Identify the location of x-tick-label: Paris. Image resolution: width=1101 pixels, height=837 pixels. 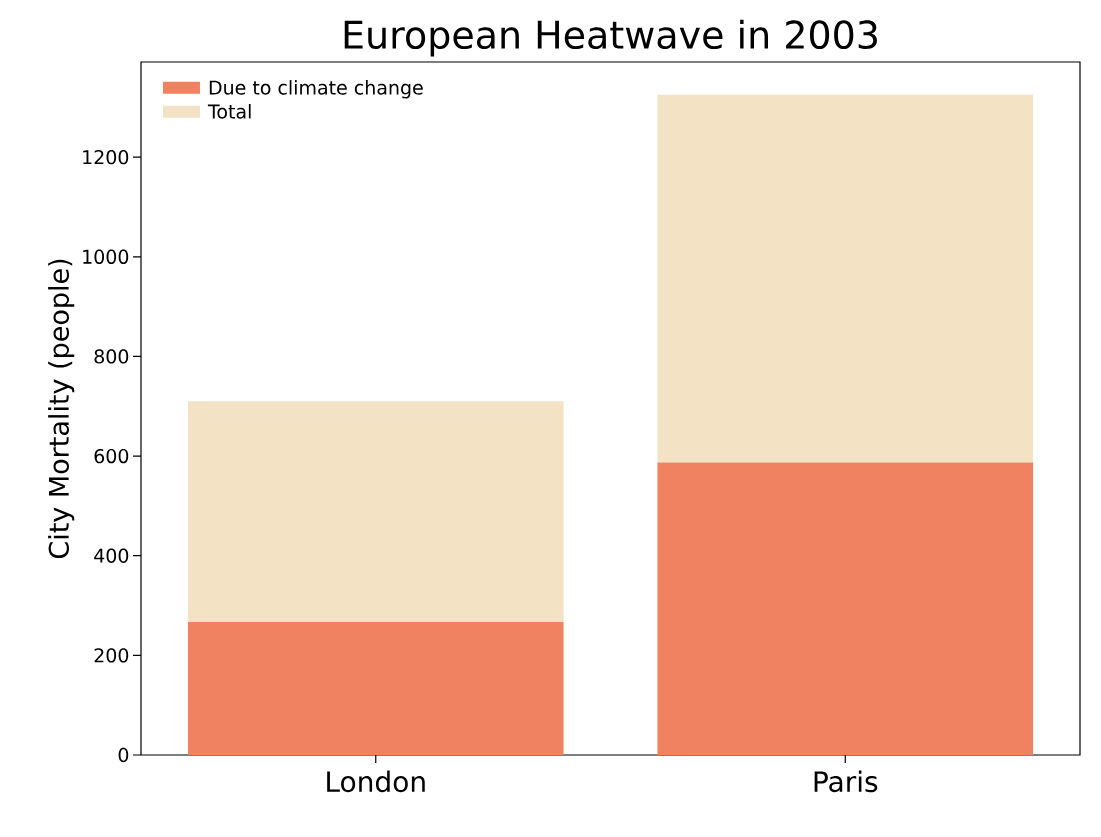
(846, 781).